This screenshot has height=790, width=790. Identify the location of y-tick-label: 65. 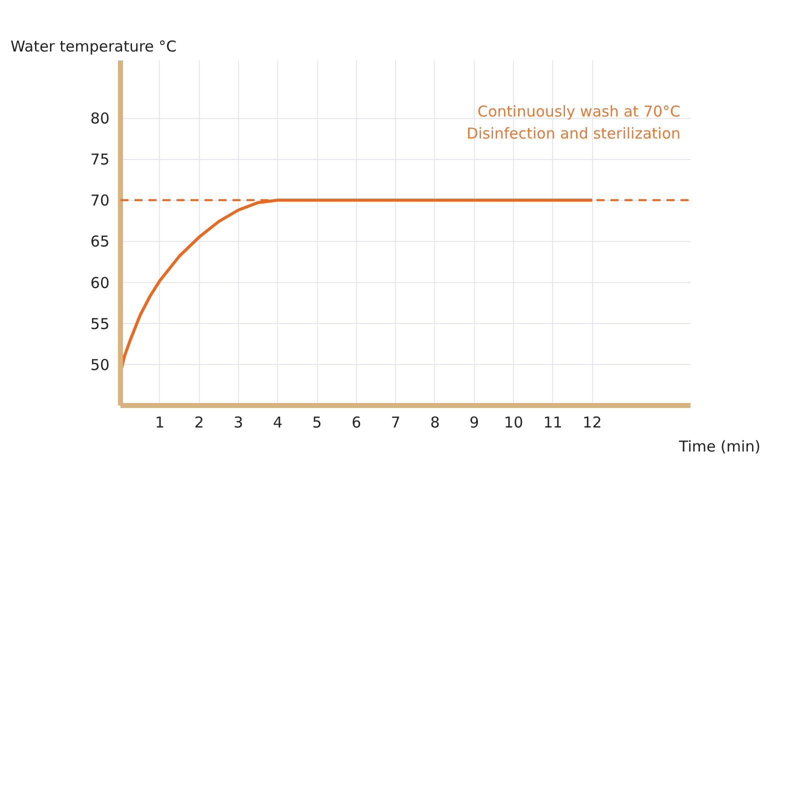
(100, 241).